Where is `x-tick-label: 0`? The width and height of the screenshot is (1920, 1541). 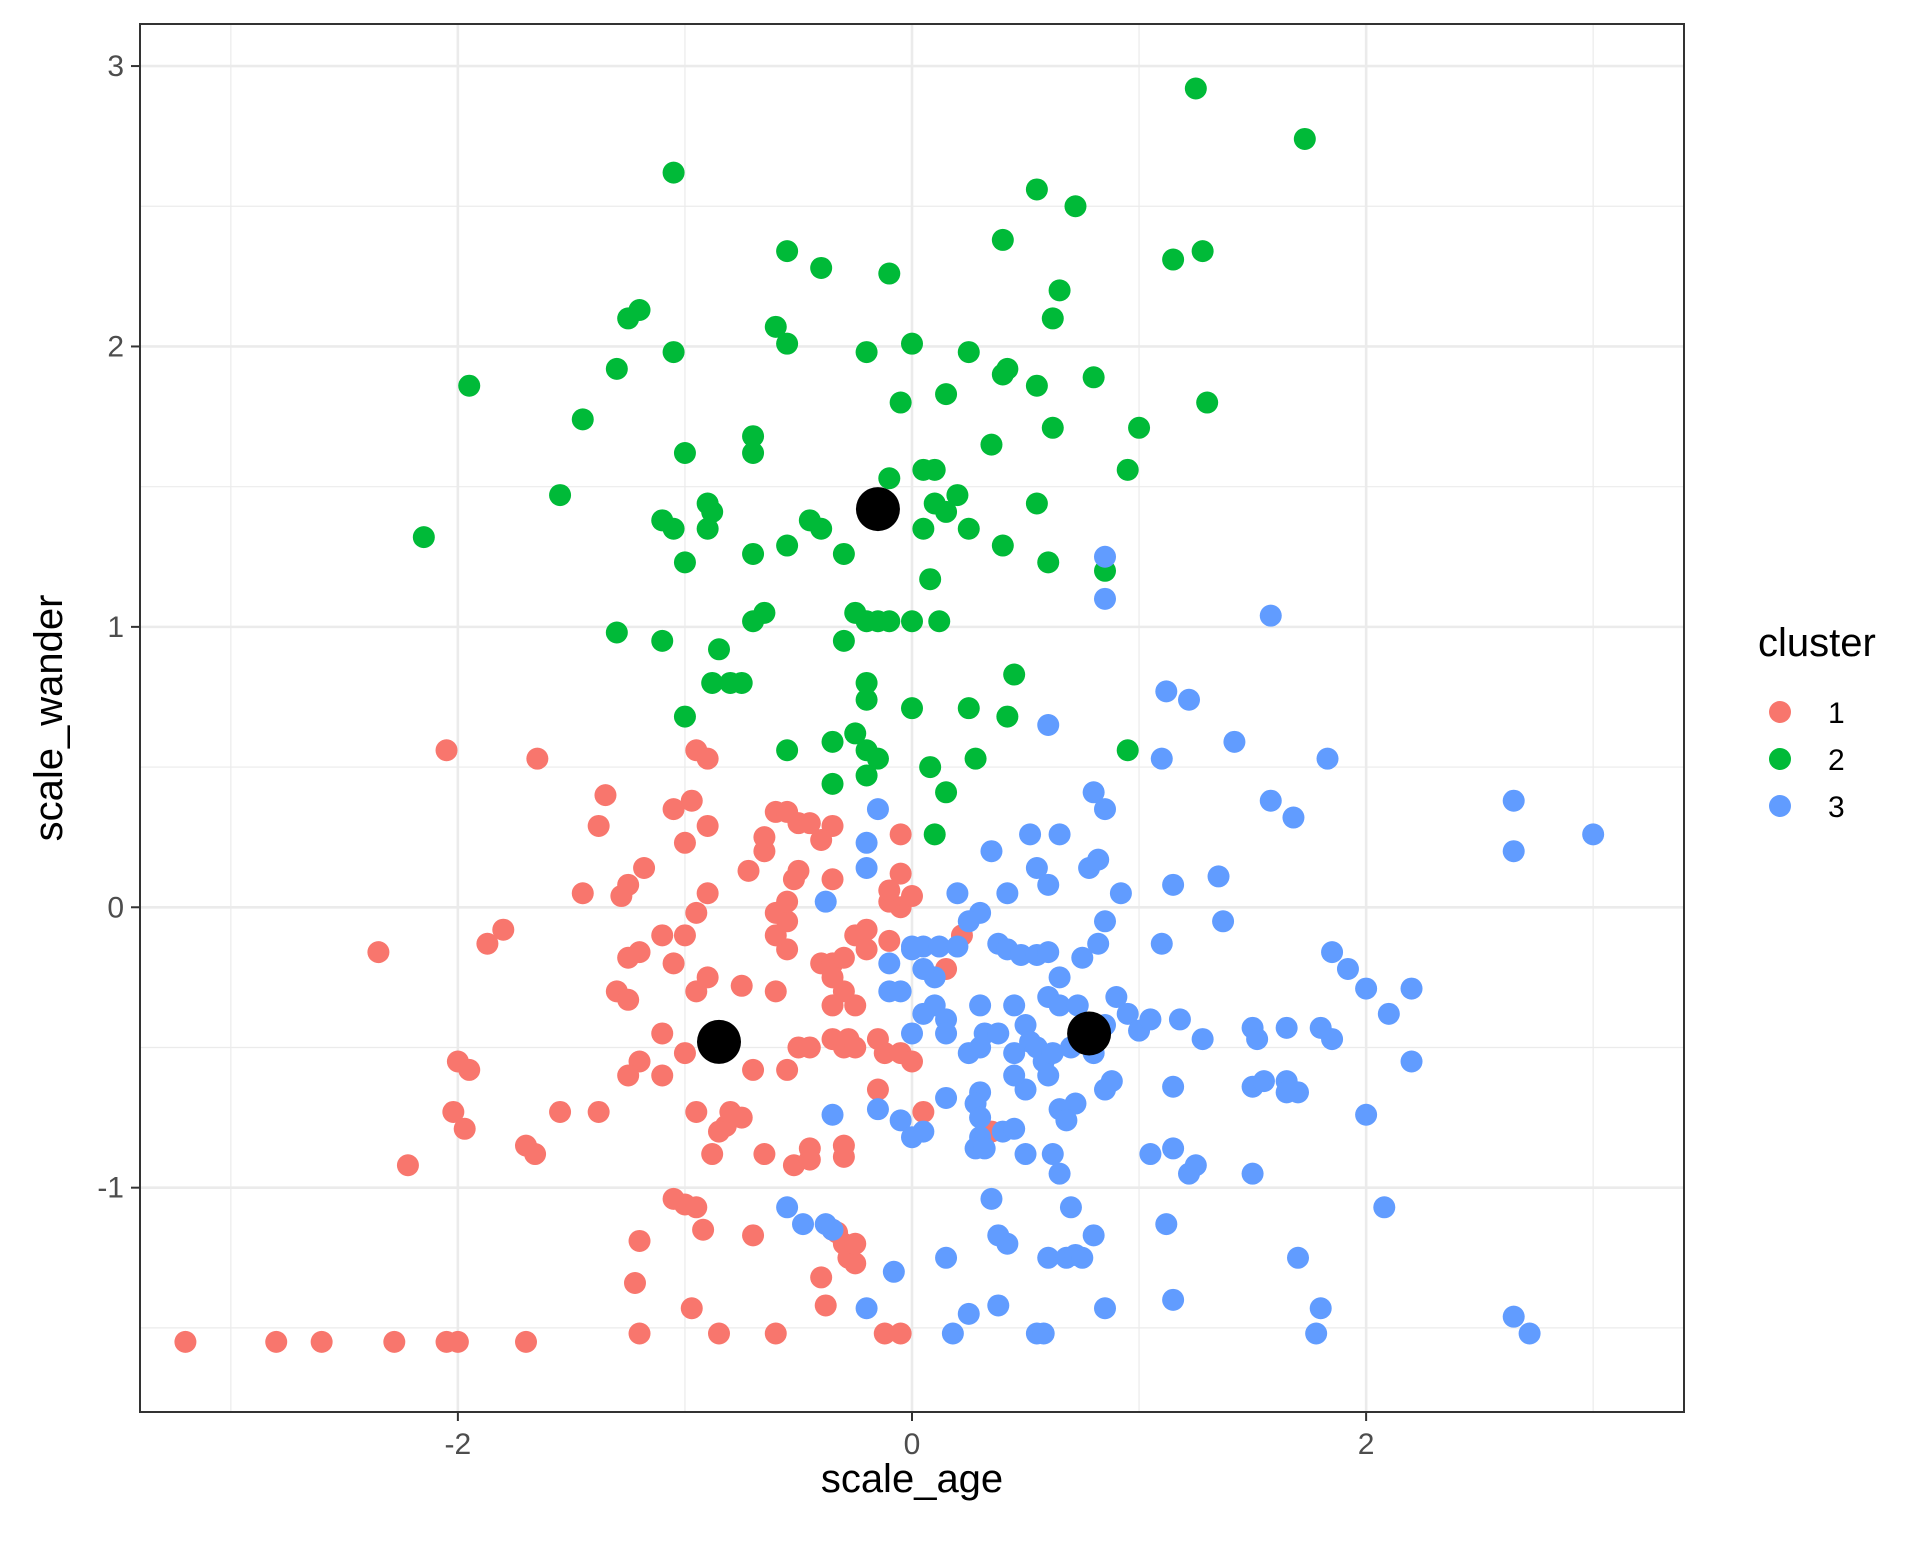 x-tick-label: 0 is located at coordinates (912, 1444).